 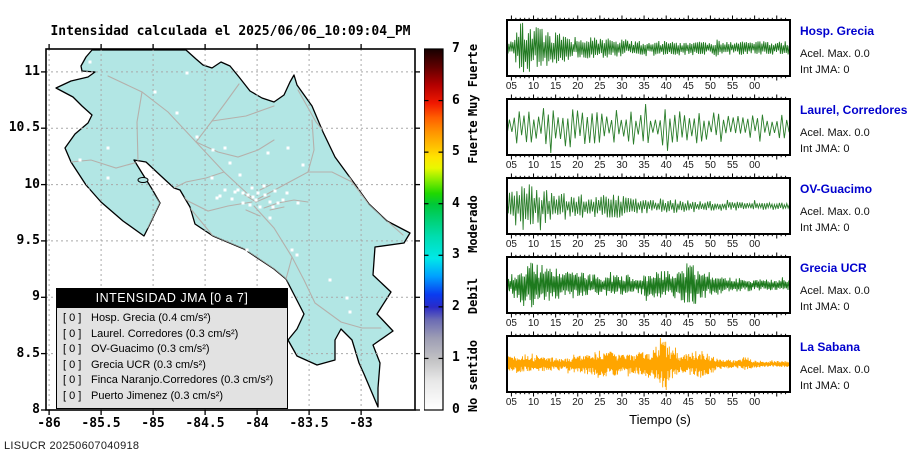 I want to click on legend-row: [ 0 ] Grecia UCR (0.3 cm/s²), so click(x=134, y=364).